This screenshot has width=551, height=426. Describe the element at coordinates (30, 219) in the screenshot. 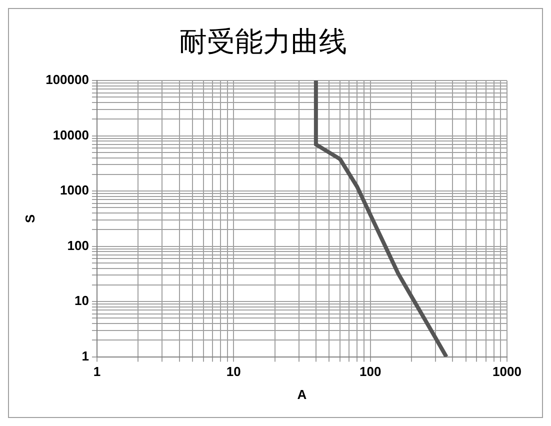

I see `y-axis-title: S` at that location.